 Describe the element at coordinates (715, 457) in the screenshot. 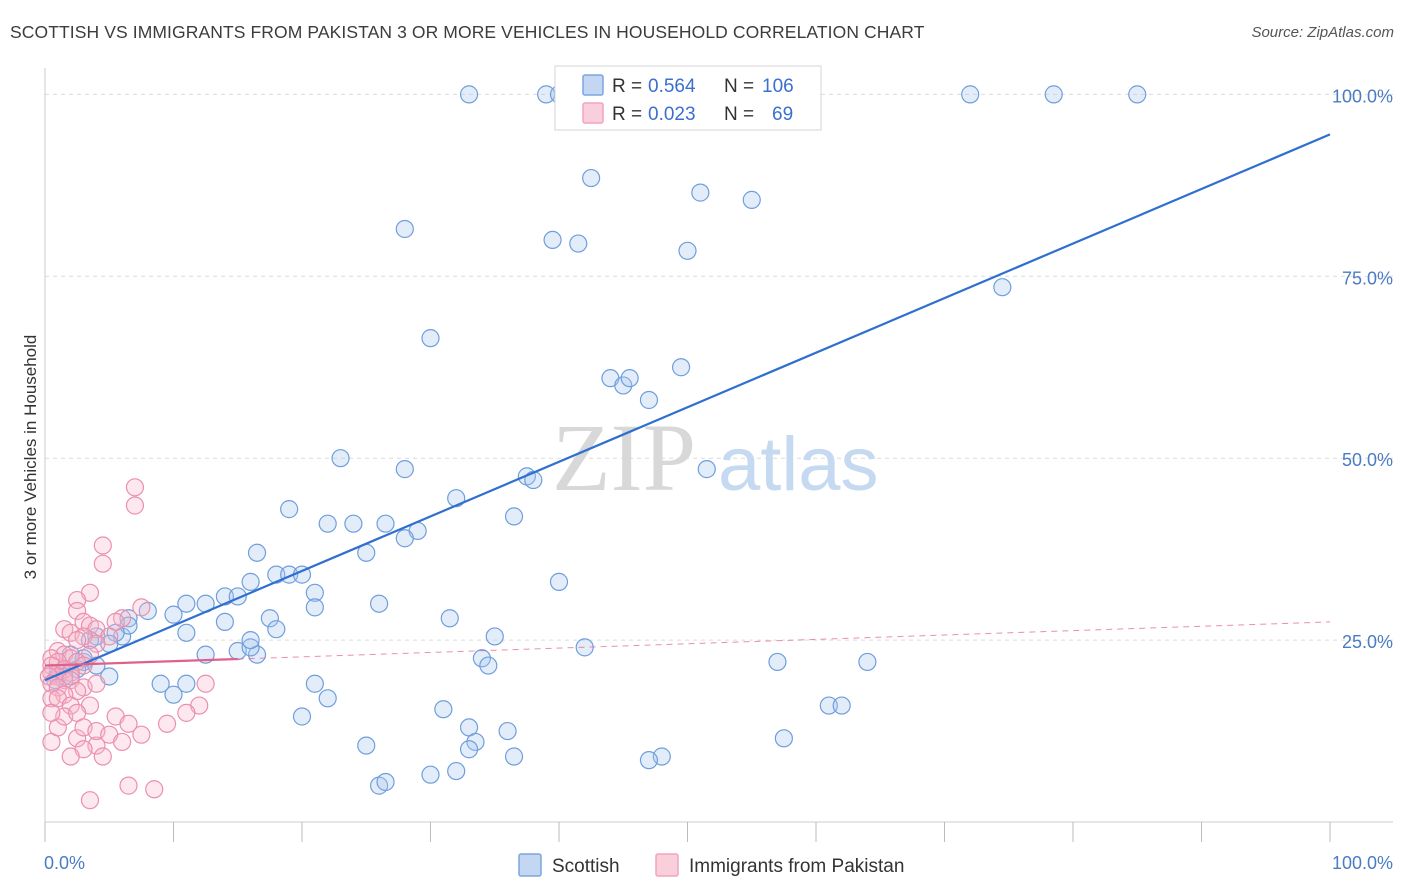

I see `watermark: ZIP atlas` at that location.